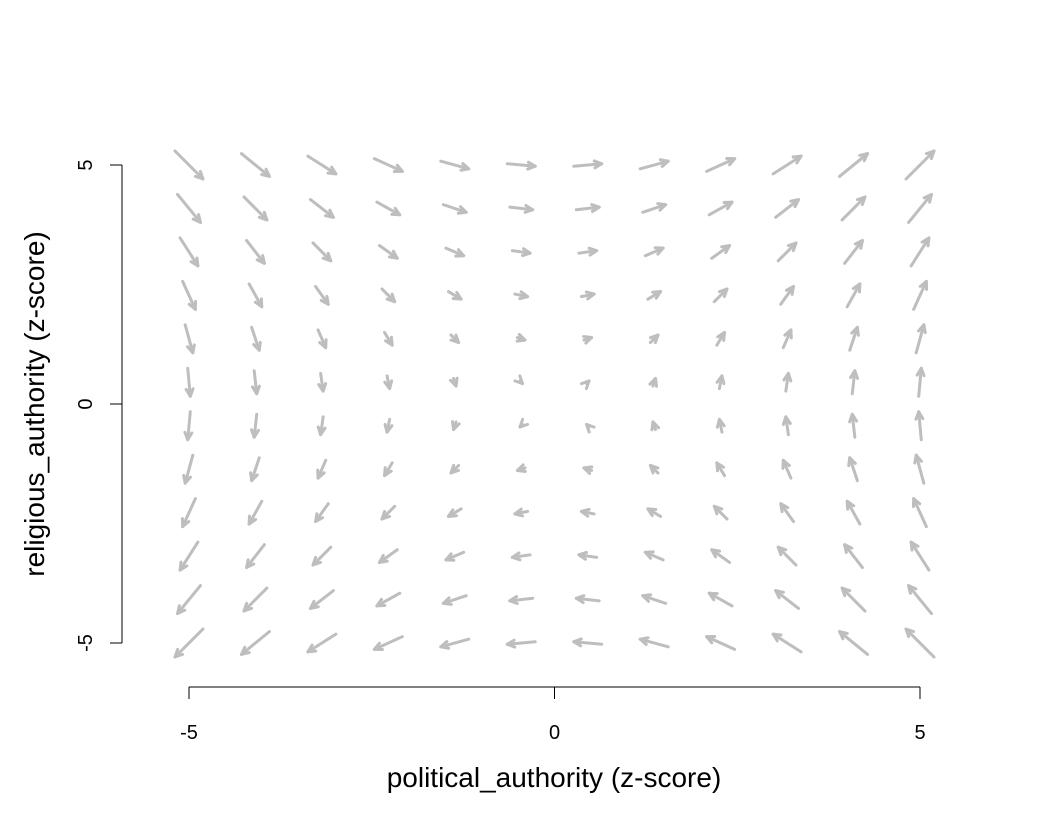  Describe the element at coordinates (919, 733) in the screenshot. I see `x-tick-label: 5` at that location.